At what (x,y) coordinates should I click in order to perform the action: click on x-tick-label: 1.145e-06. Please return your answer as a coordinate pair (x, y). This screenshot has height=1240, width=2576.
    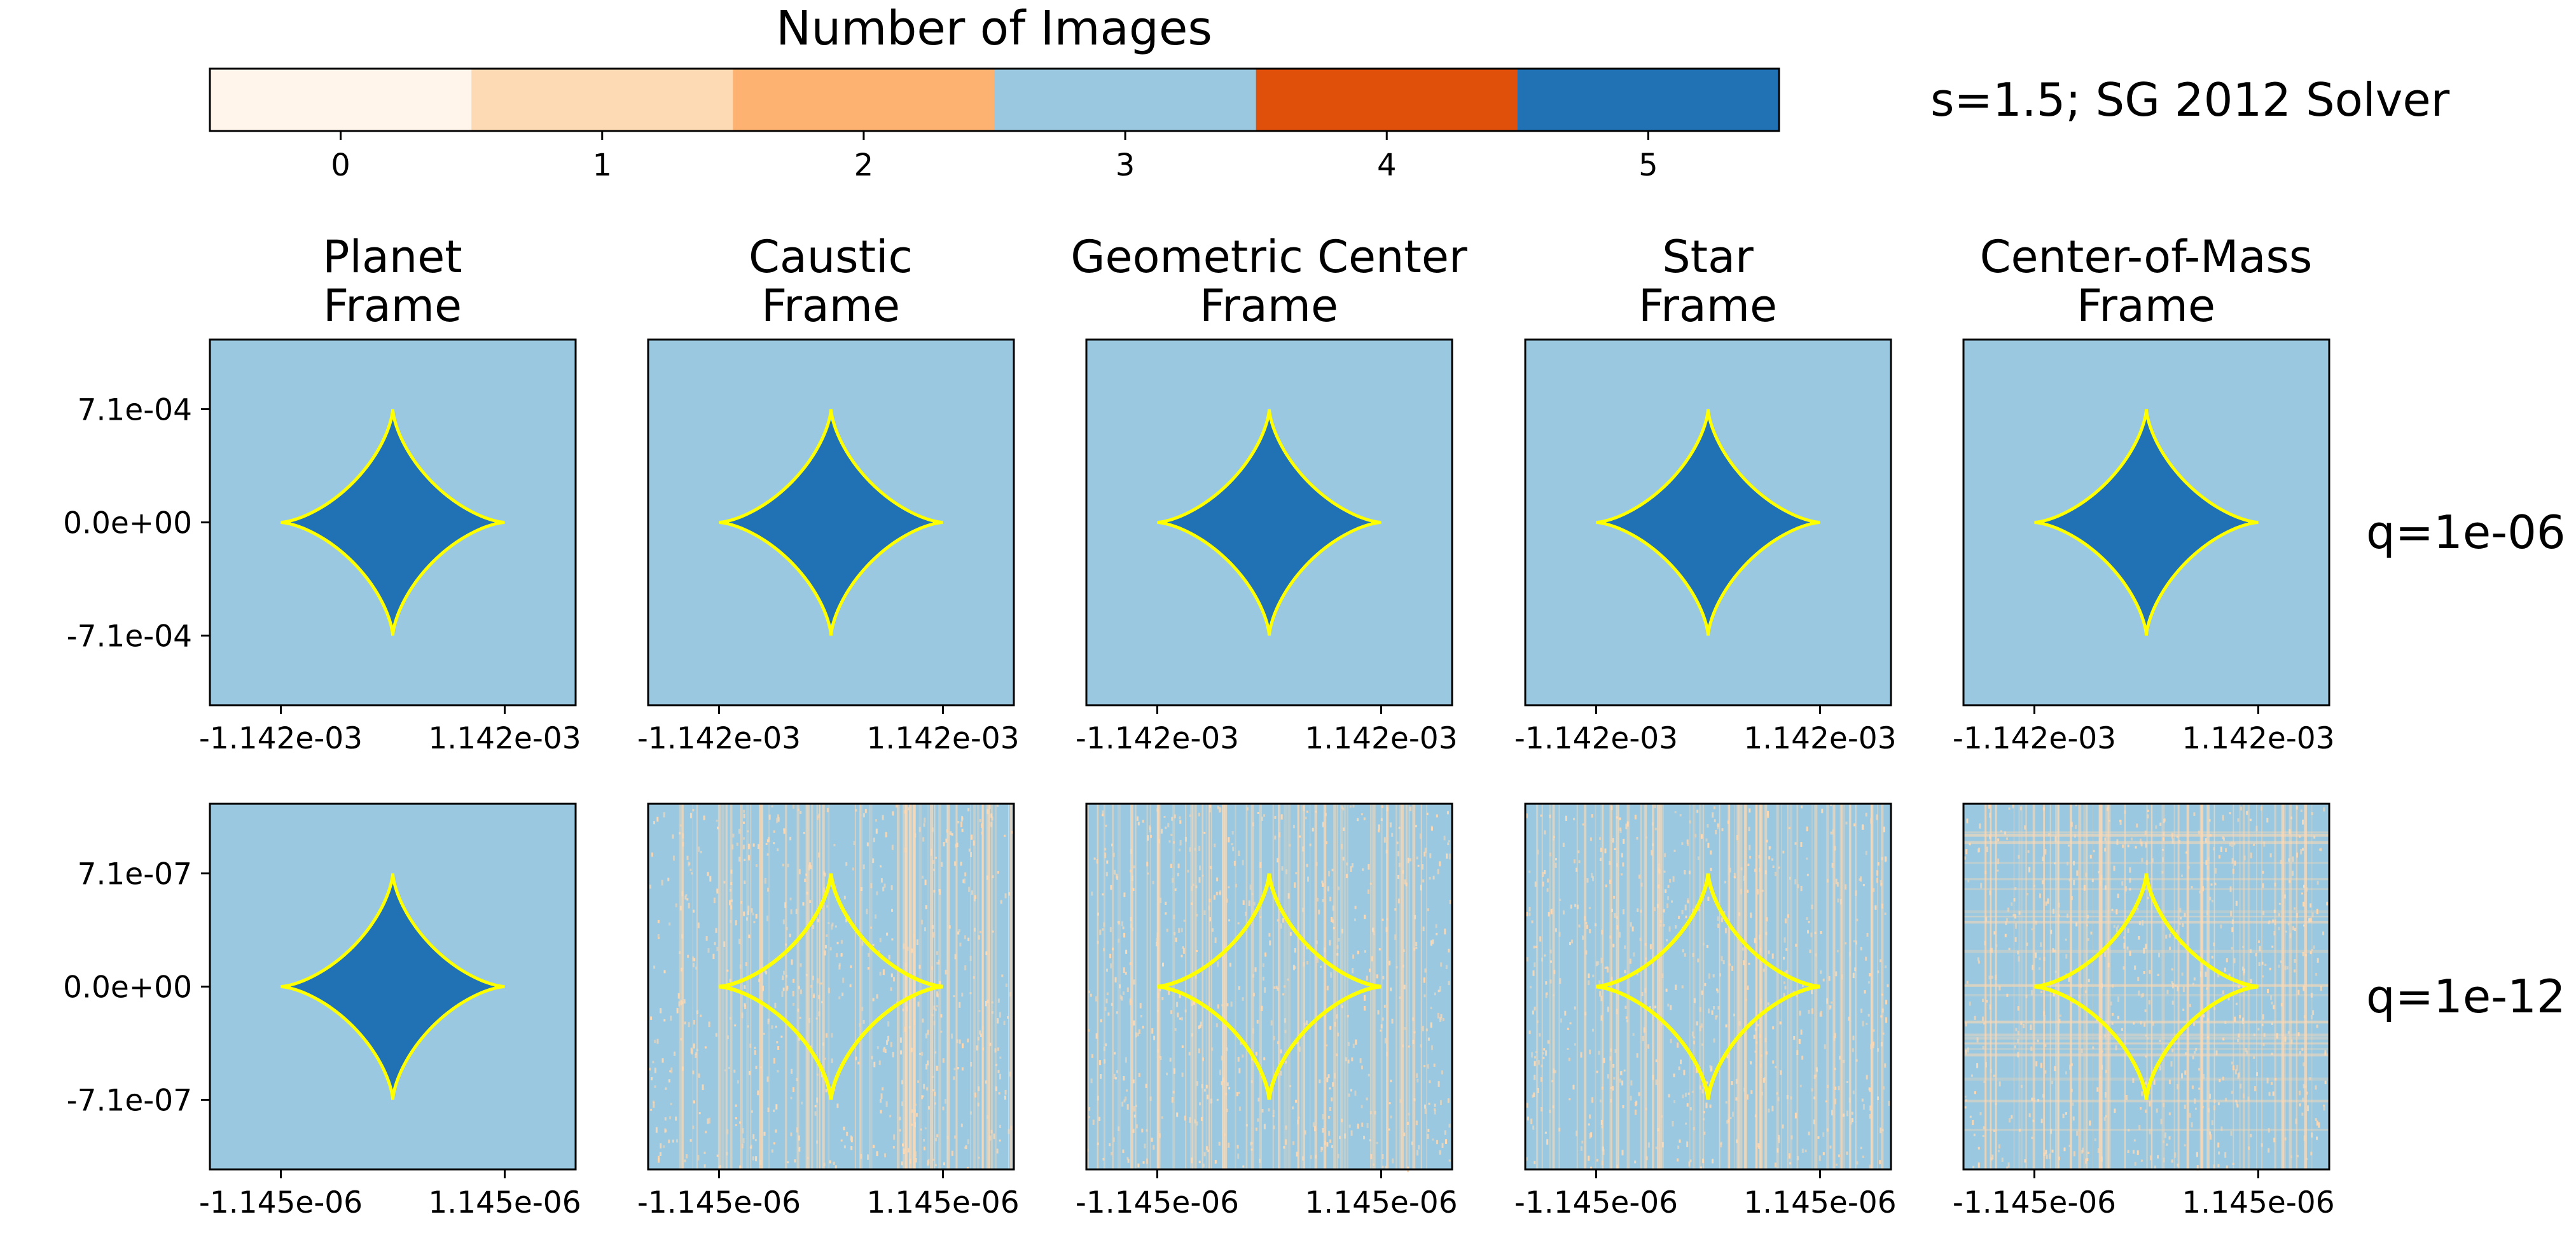
    Looking at the image, I should click on (942, 1202).